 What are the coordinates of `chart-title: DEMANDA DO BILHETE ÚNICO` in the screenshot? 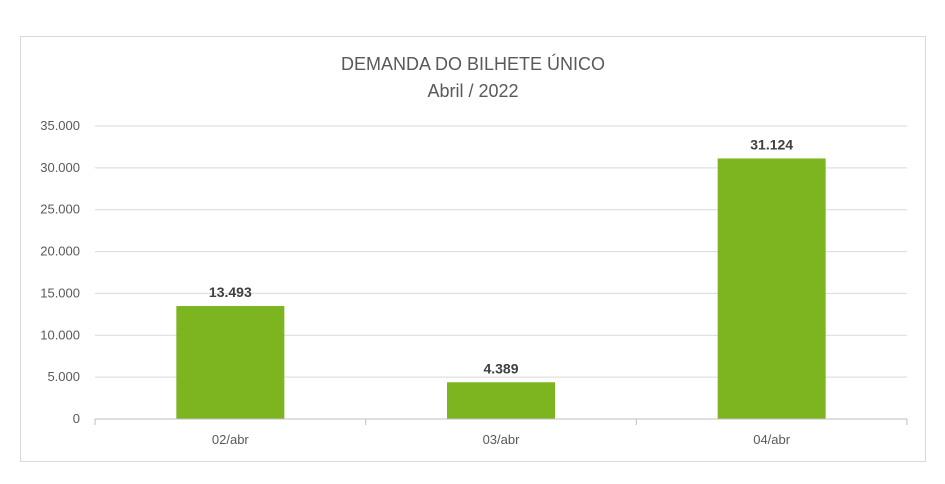 It's located at (473, 63).